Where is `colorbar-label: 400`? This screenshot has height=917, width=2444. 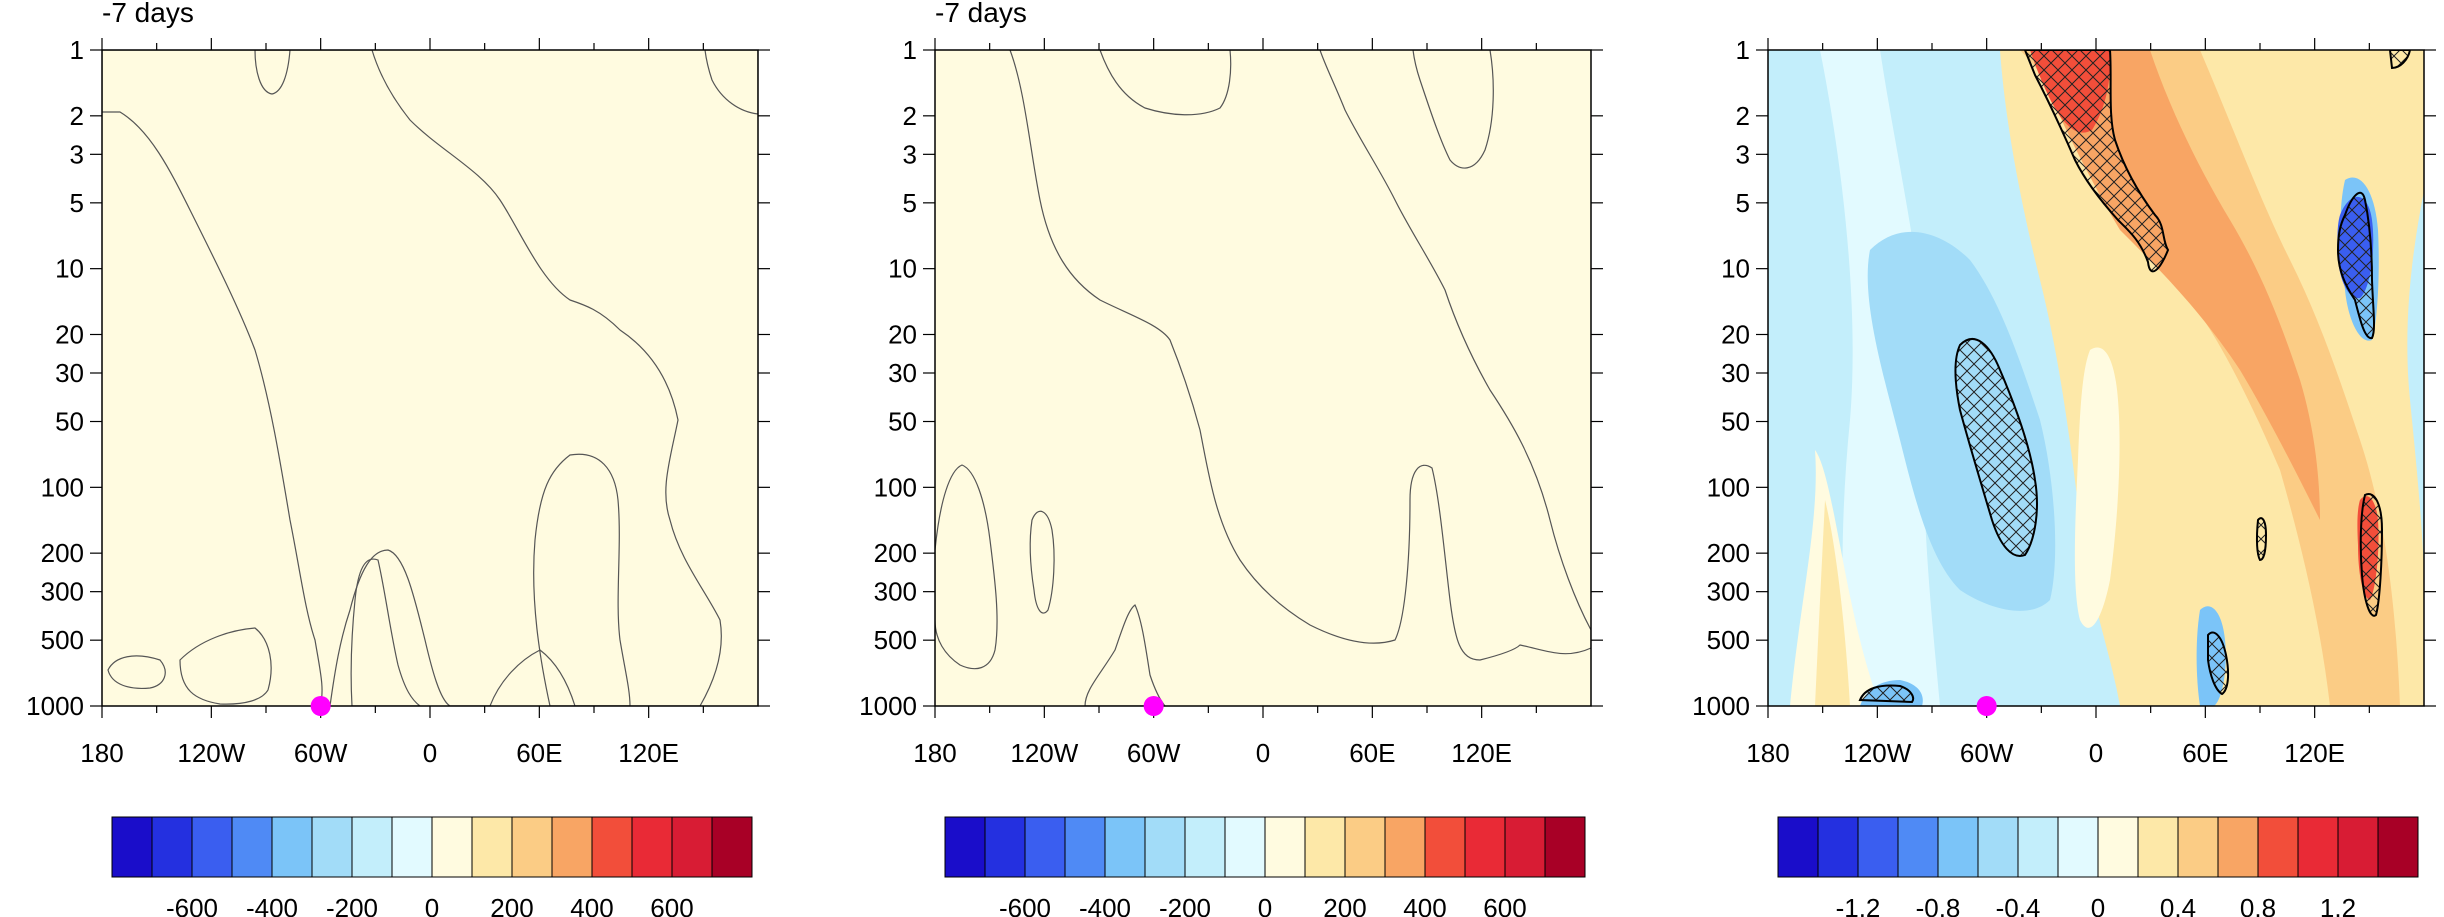 colorbar-label: 400 is located at coordinates (1424, 905).